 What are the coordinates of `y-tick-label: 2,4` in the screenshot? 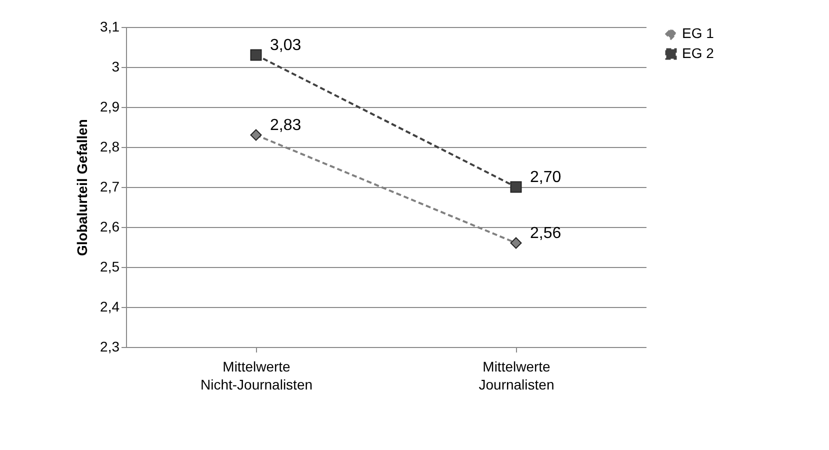 It's located at (110, 306).